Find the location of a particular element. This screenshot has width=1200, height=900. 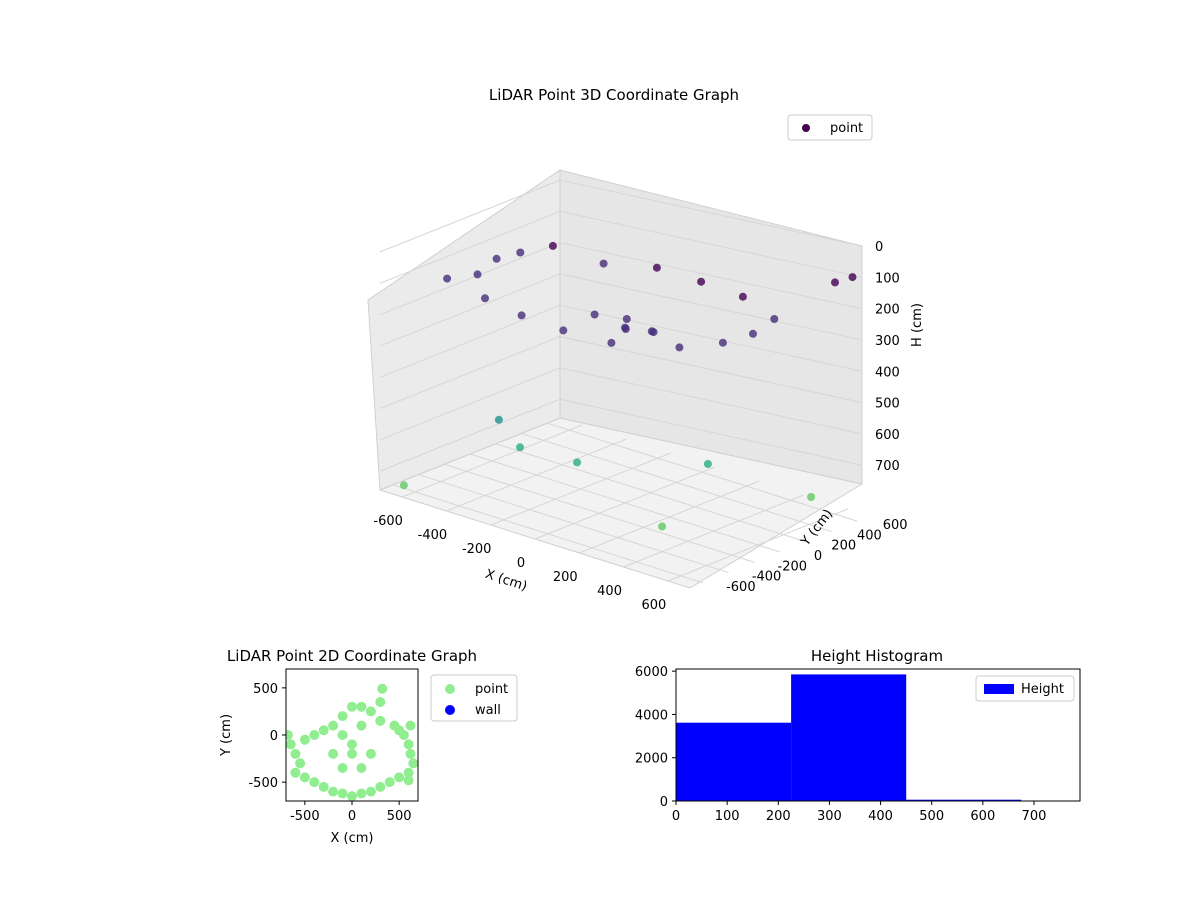

legend-3d-box is located at coordinates (830, 127).